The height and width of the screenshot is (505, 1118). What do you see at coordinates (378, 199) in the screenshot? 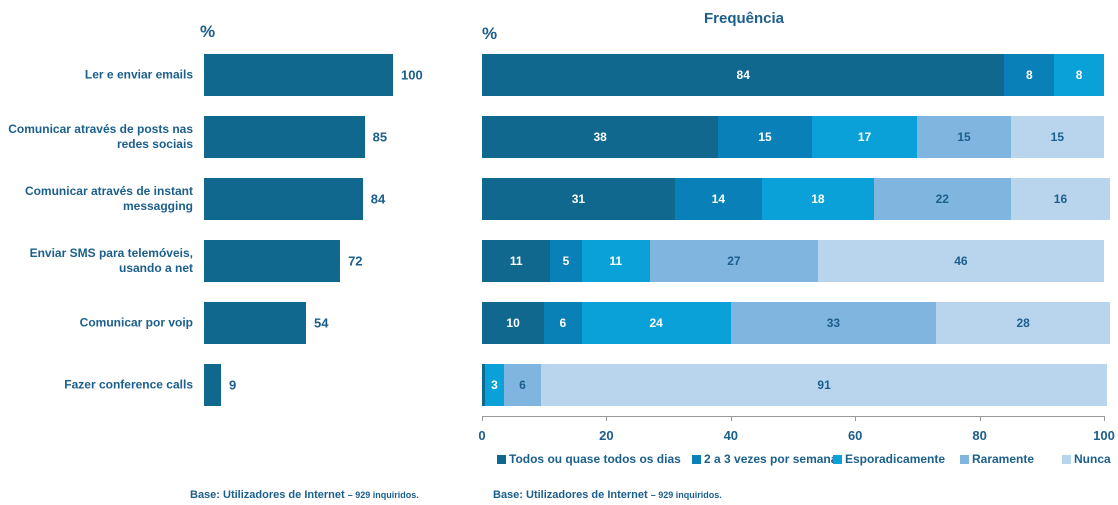
I see `value-label: 84` at bounding box center [378, 199].